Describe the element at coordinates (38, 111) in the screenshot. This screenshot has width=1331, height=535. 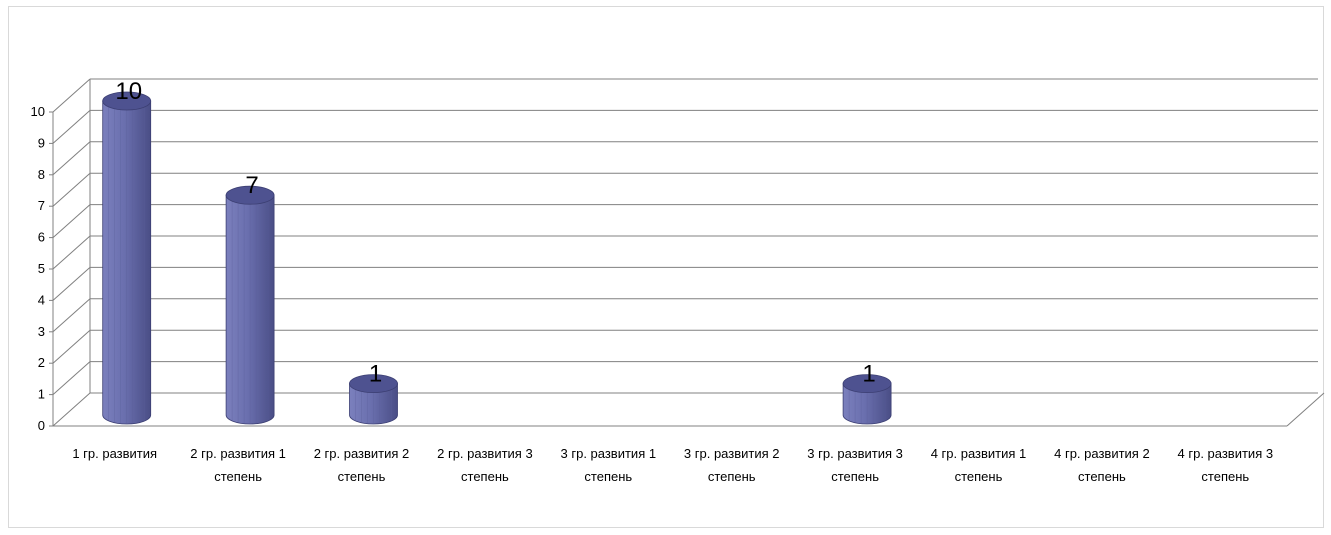
I see `y-tick-label: 10` at that location.